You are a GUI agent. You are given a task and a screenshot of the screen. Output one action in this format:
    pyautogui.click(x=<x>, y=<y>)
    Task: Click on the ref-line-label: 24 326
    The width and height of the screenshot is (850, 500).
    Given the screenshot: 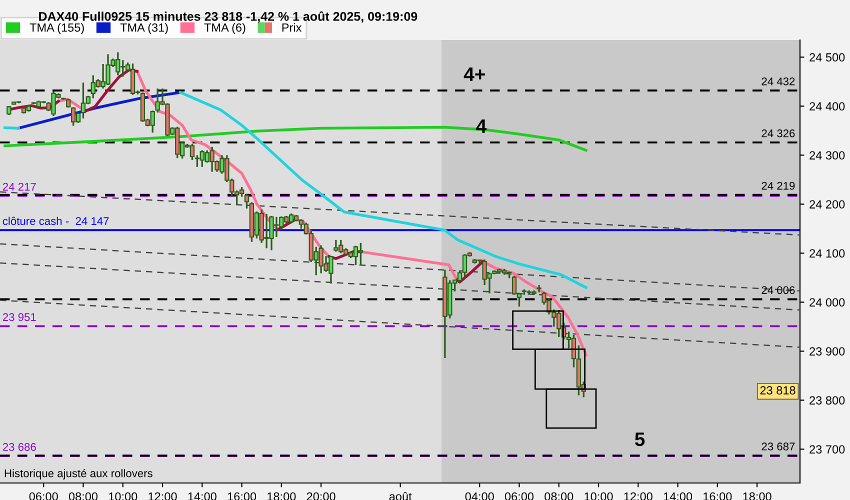 What is the action you would take?
    pyautogui.click(x=778, y=133)
    